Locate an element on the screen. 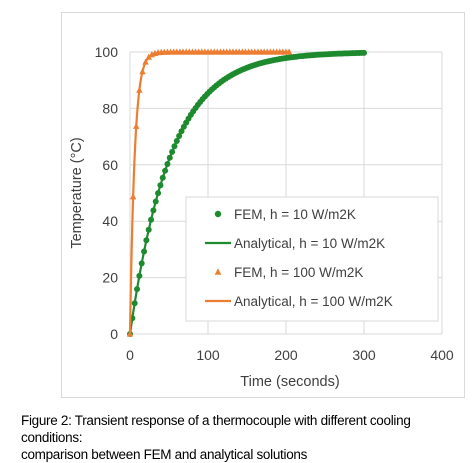 The width and height of the screenshot is (474, 463). x-tick-label: 0 is located at coordinates (130, 355).